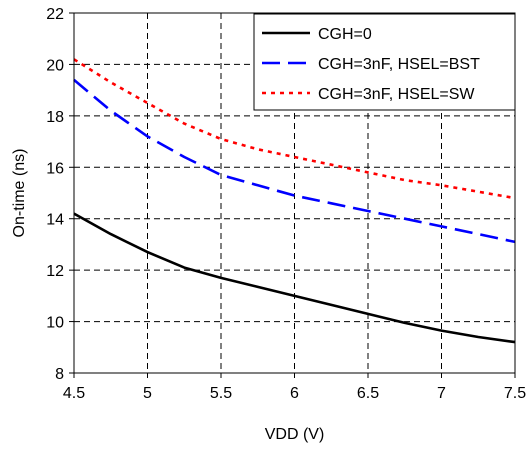 The image size is (528, 451). I want to click on x-axis-label: VDD (V), so click(295, 434).